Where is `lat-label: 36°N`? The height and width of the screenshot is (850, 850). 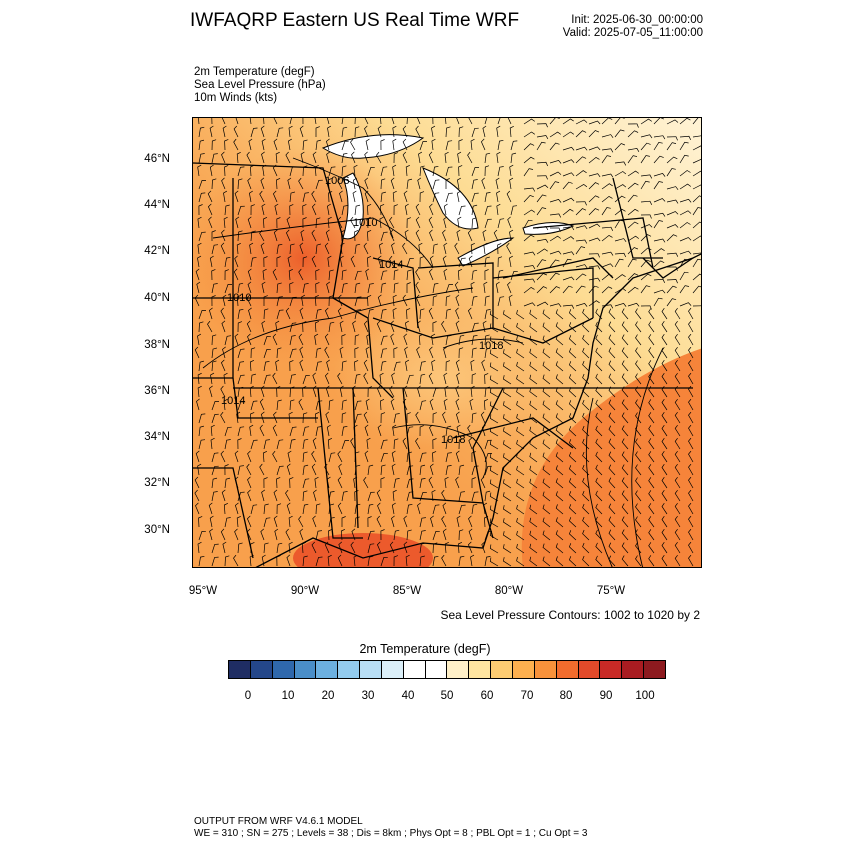 lat-label: 36°N is located at coordinates (157, 391).